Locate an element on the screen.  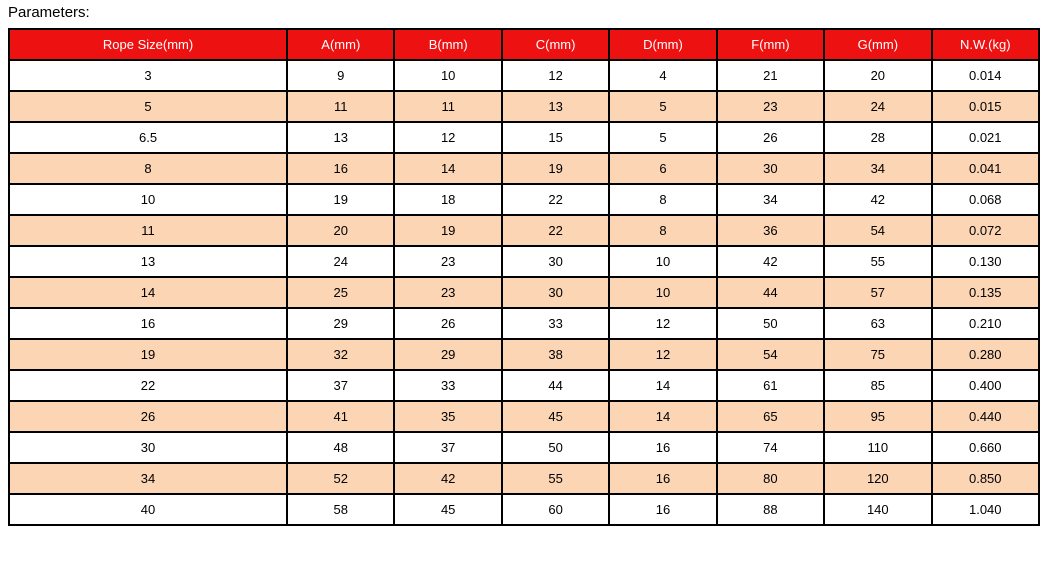
table-cell: 57 is located at coordinates (878, 292).